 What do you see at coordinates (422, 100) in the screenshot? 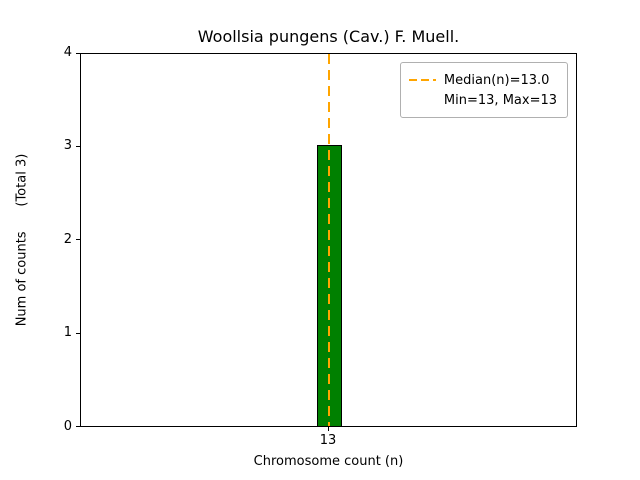
I see `legend-empty-handle` at bounding box center [422, 100].